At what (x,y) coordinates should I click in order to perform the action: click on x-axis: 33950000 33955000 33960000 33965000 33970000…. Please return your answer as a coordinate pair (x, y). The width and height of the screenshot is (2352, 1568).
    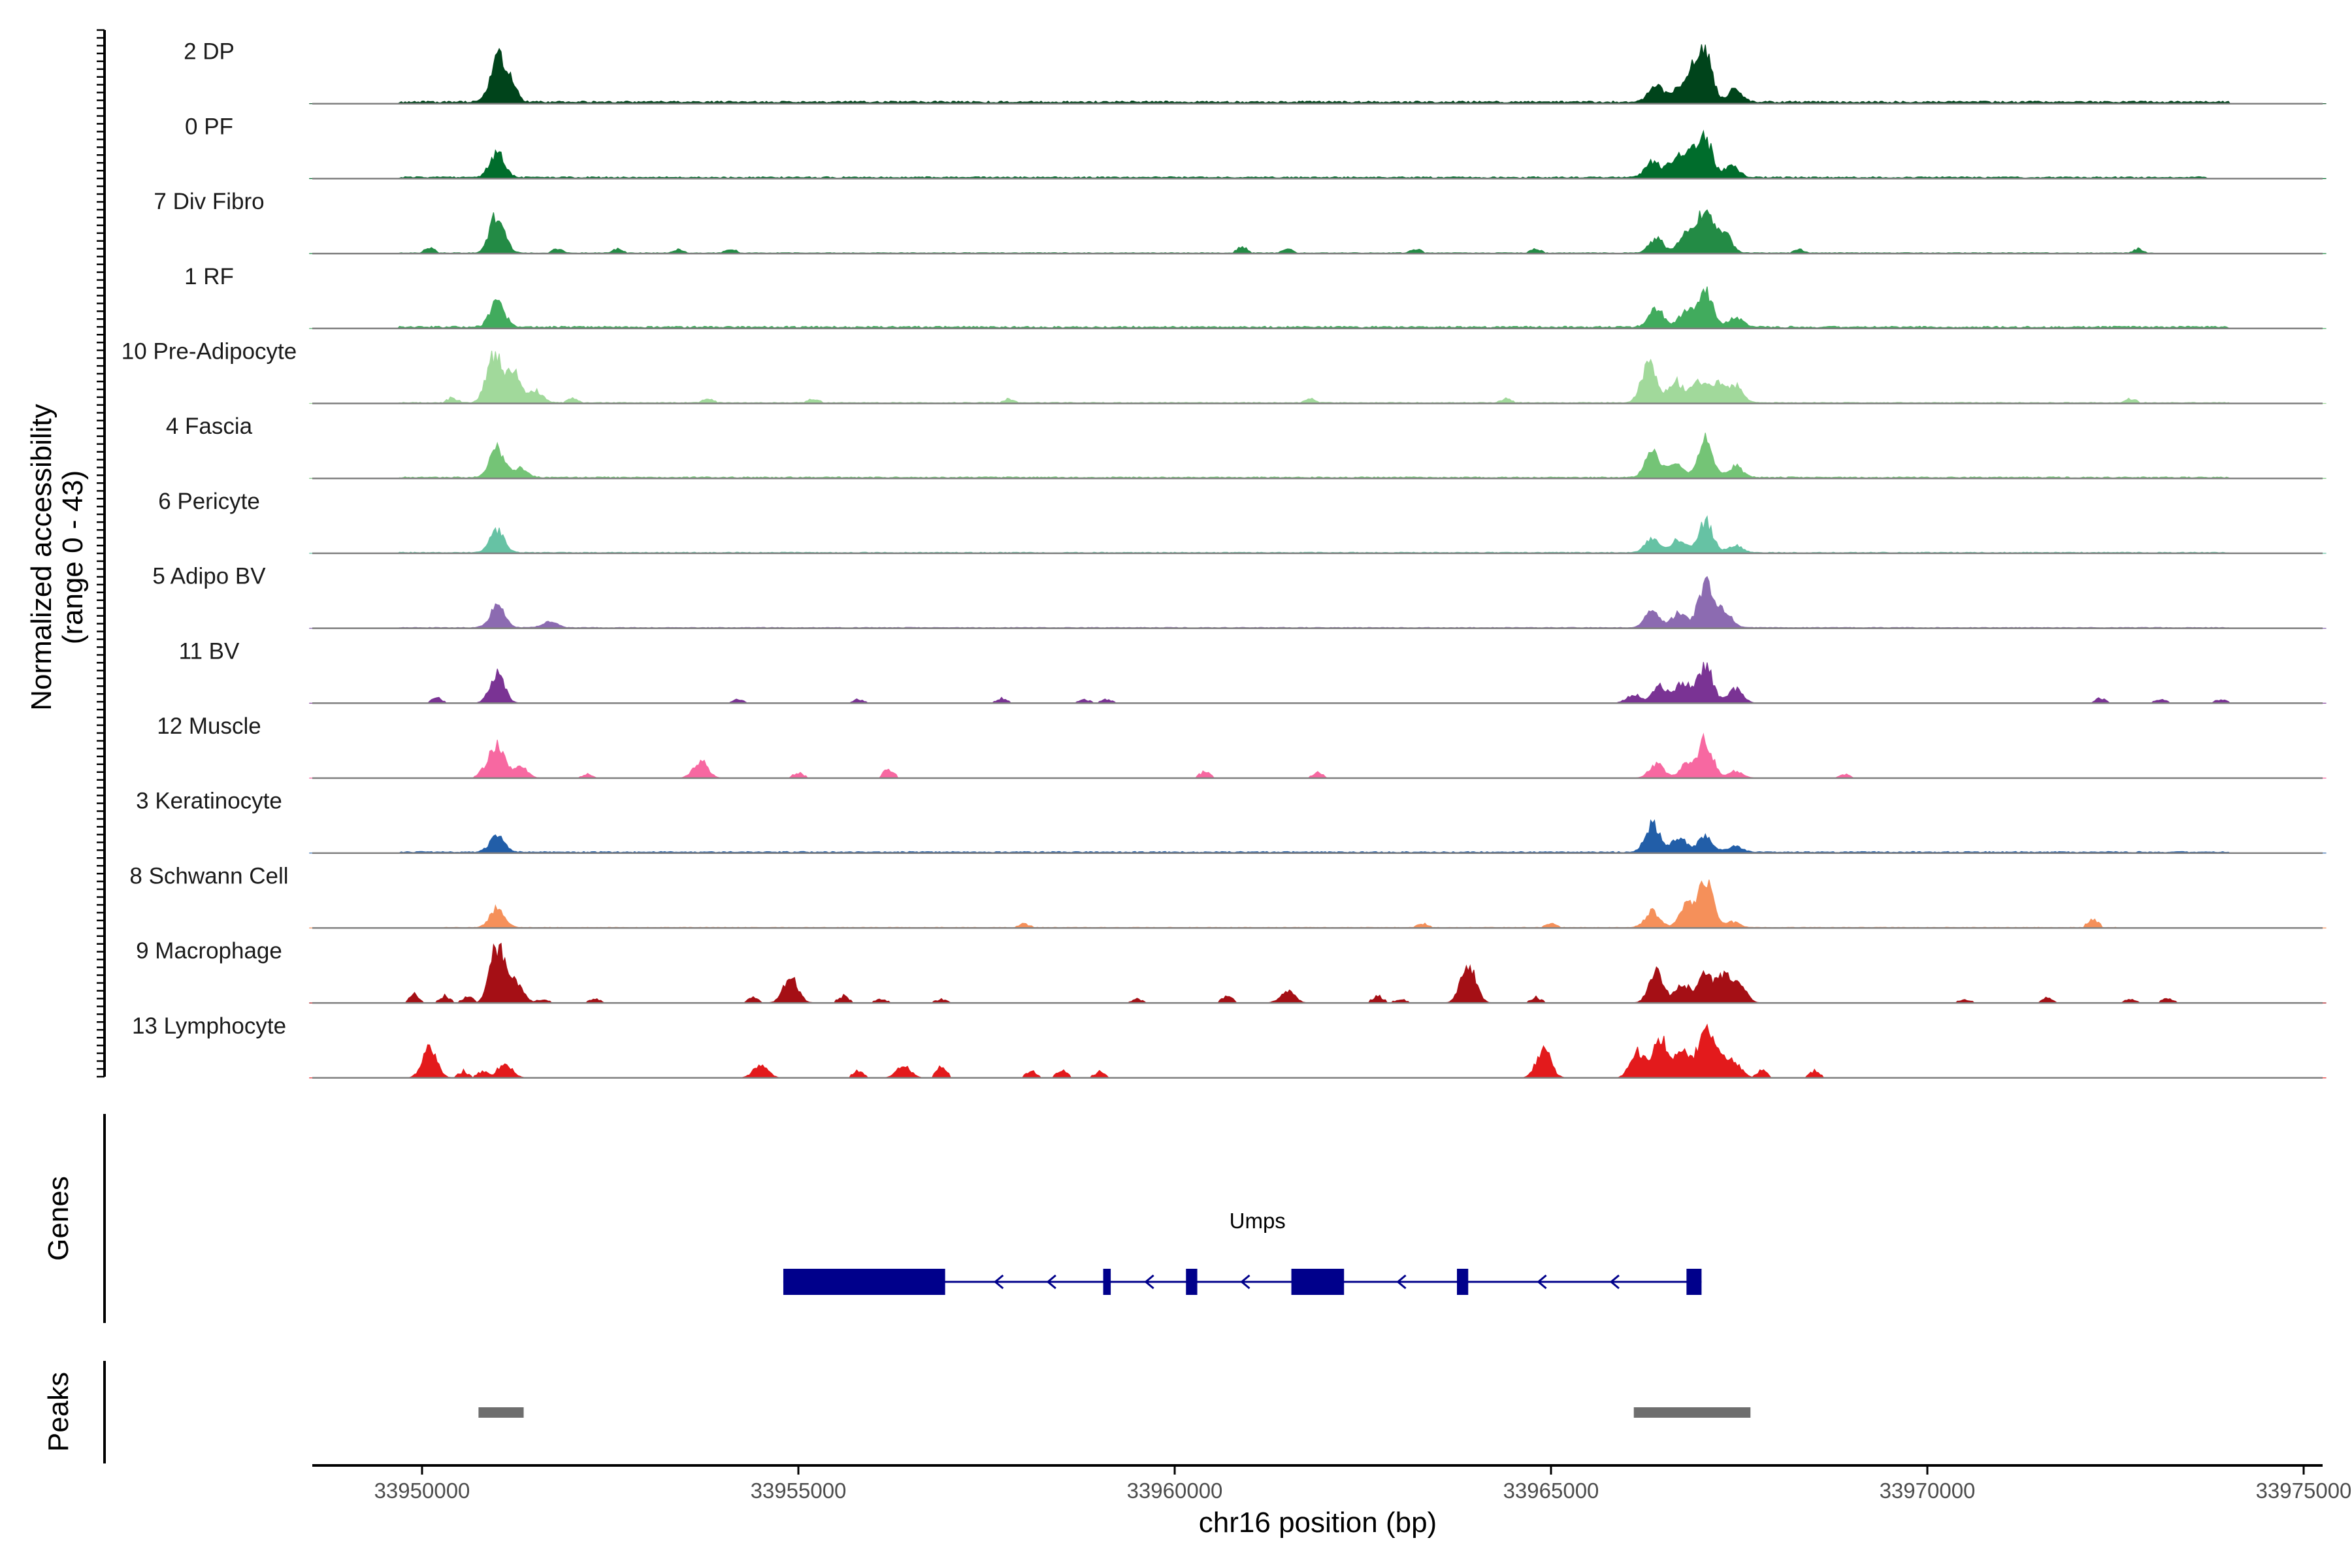
    Looking at the image, I should click on (1332, 1501).